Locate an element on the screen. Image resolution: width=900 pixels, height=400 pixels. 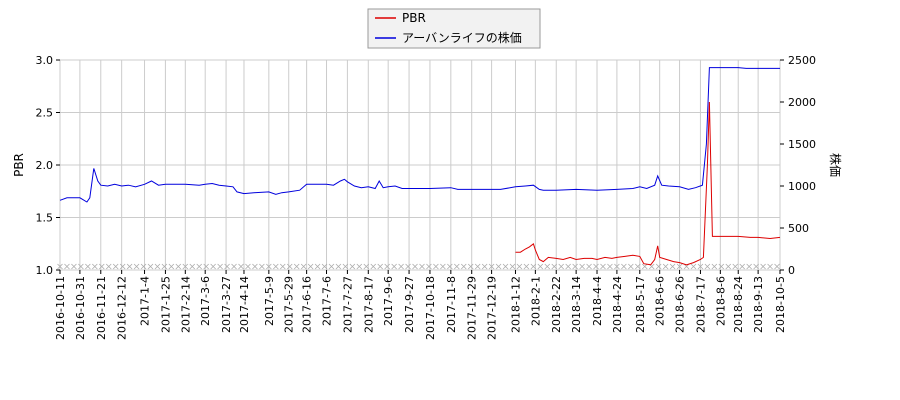
x-tick-label: 2018-10-5 is located at coordinates (780, 304).